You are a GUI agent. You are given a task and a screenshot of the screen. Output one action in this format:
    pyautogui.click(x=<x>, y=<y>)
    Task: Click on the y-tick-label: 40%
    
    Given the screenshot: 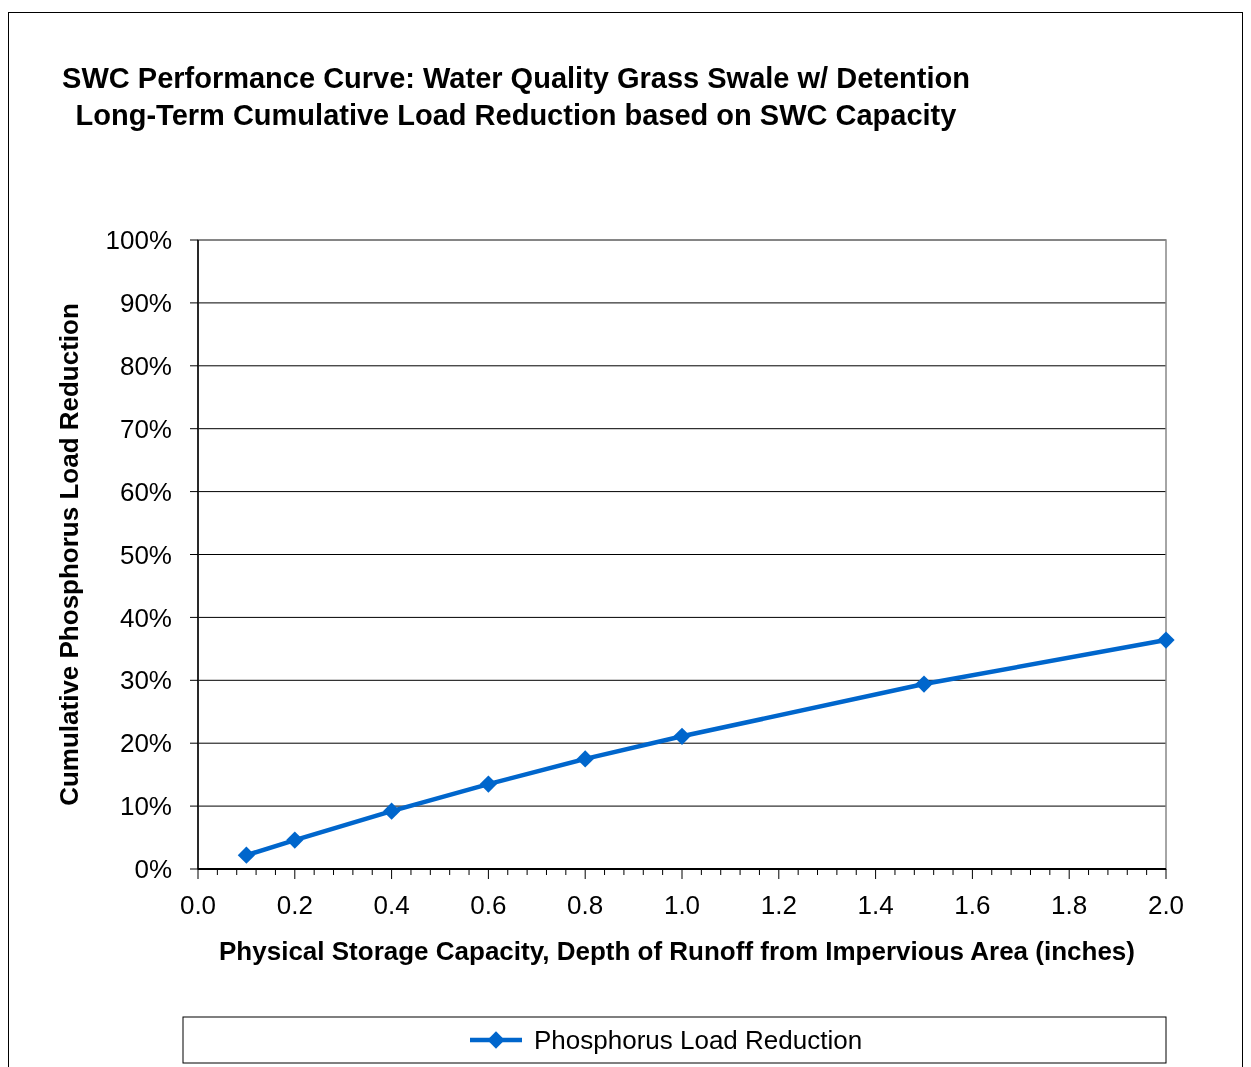 What is the action you would take?
    pyautogui.click(x=145, y=617)
    